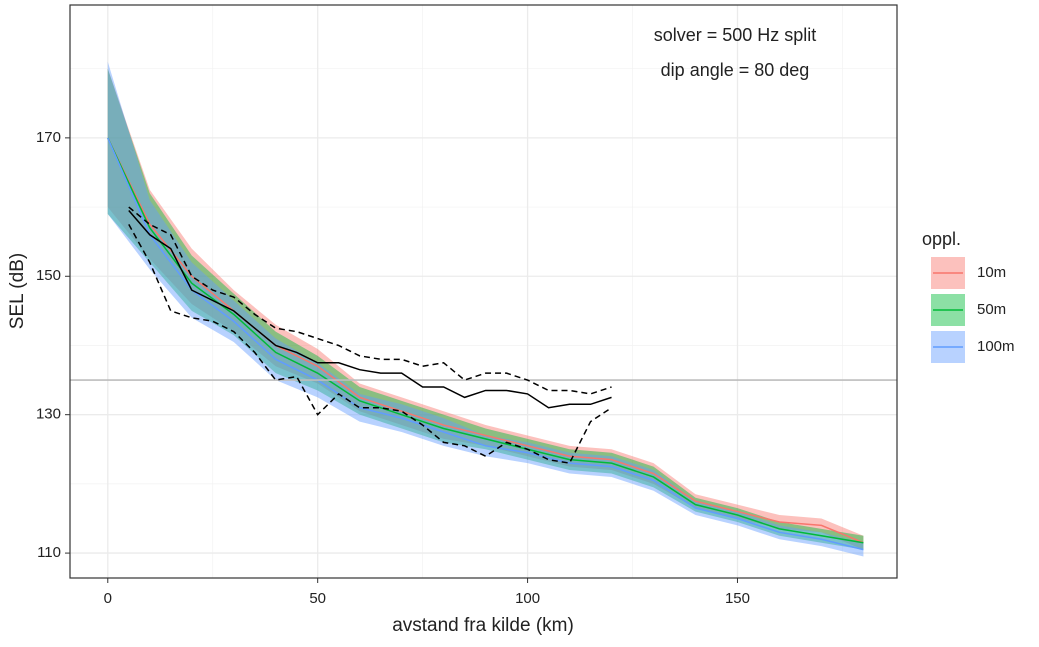  What do you see at coordinates (737, 598) in the screenshot?
I see `x-tick-label: 150` at bounding box center [737, 598].